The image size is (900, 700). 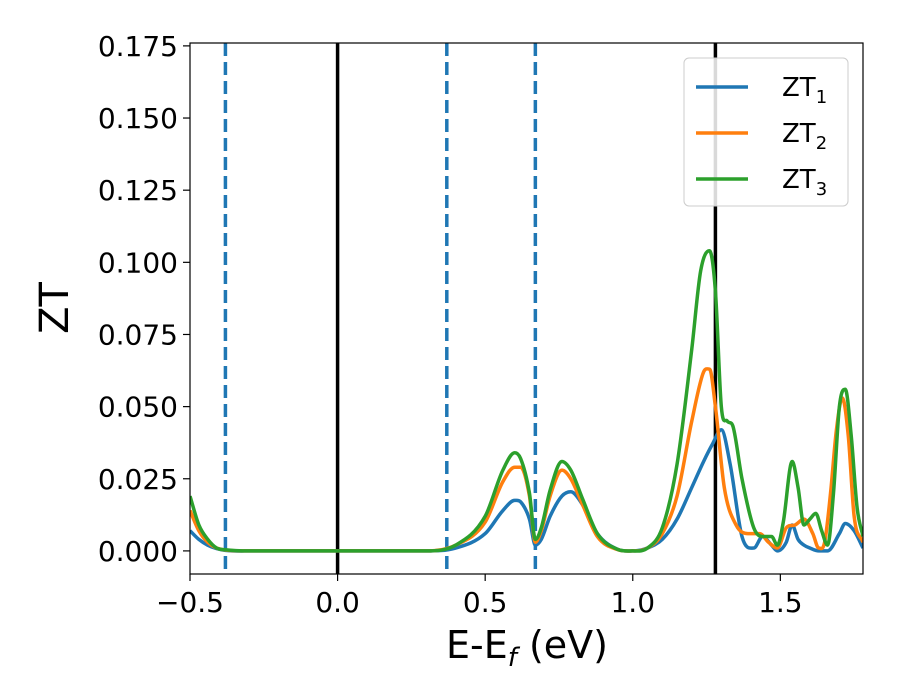 I want to click on y-tick-label: 0.100, so click(x=138, y=262).